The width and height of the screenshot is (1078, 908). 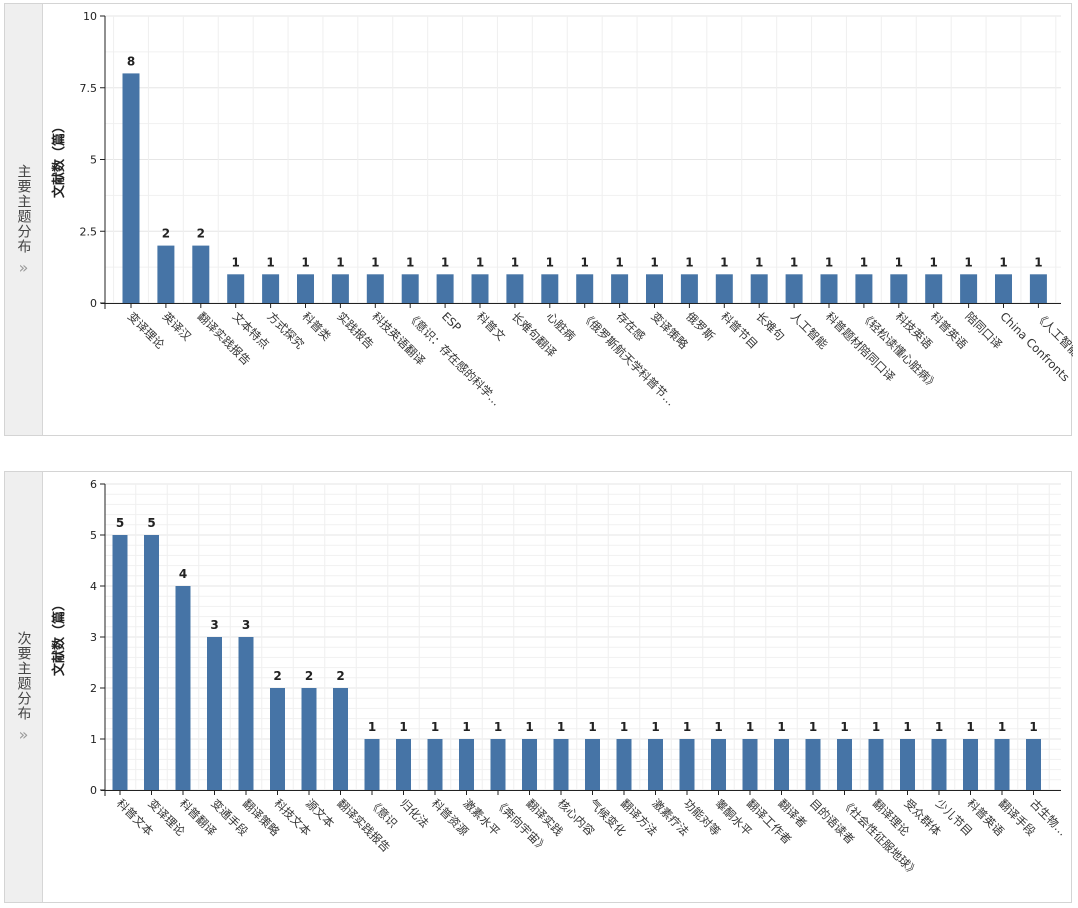 What do you see at coordinates (93, 586) in the screenshot?
I see `y-tick-label: 4` at bounding box center [93, 586].